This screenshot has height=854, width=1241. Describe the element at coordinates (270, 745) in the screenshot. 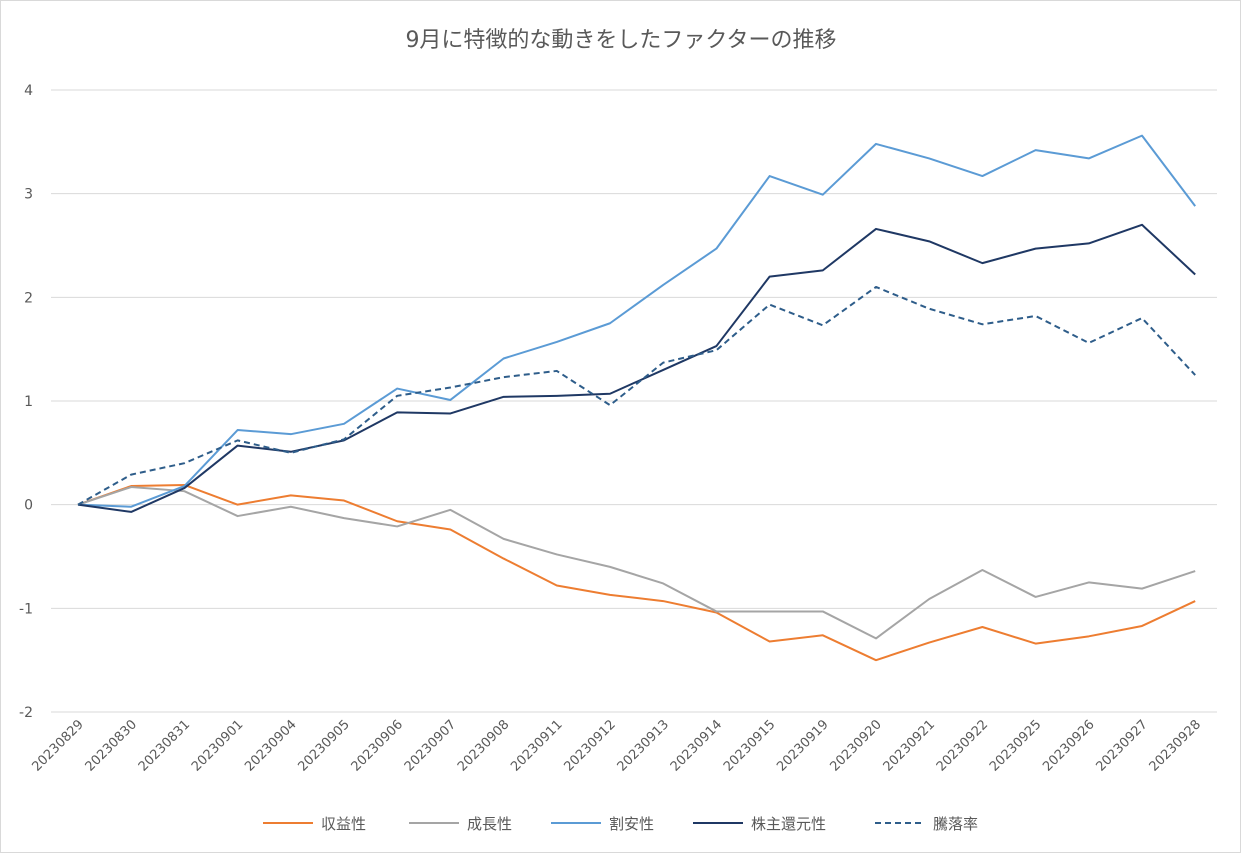

I see `x-tick-label: 20230904` at that location.